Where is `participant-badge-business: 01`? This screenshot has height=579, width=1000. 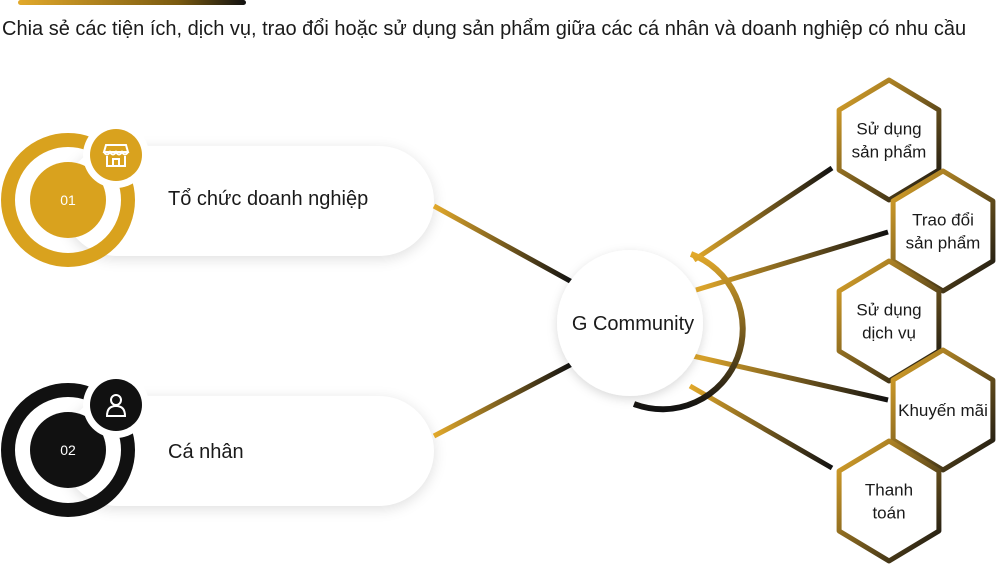 participant-badge-business: 01 is located at coordinates (75, 194).